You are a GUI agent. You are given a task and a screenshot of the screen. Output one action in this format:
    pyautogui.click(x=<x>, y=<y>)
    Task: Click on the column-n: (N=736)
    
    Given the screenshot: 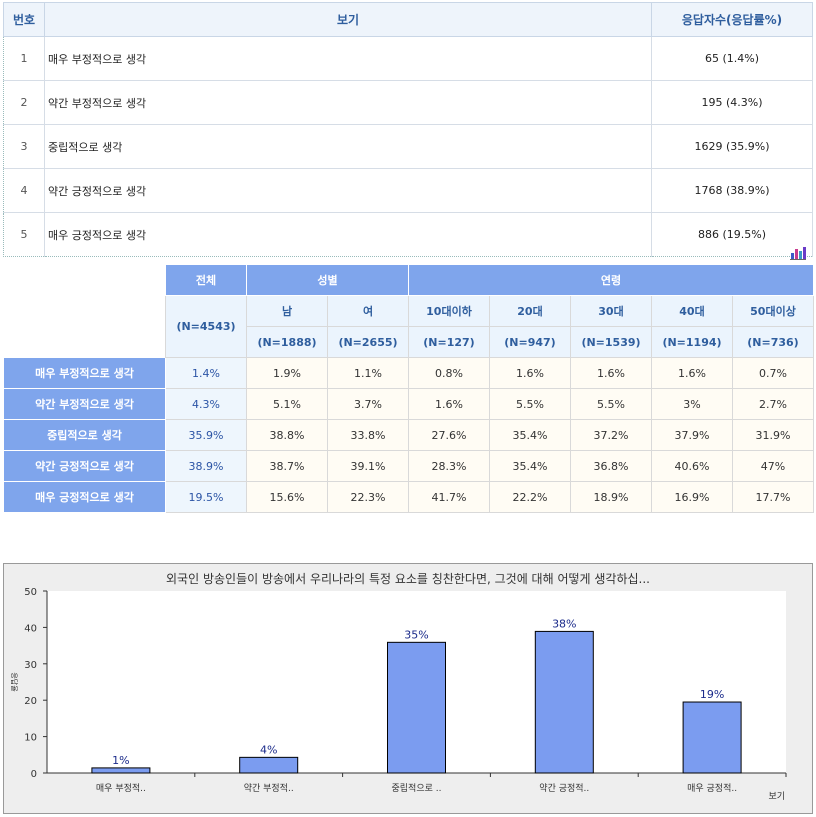 What is the action you would take?
    pyautogui.click(x=773, y=342)
    